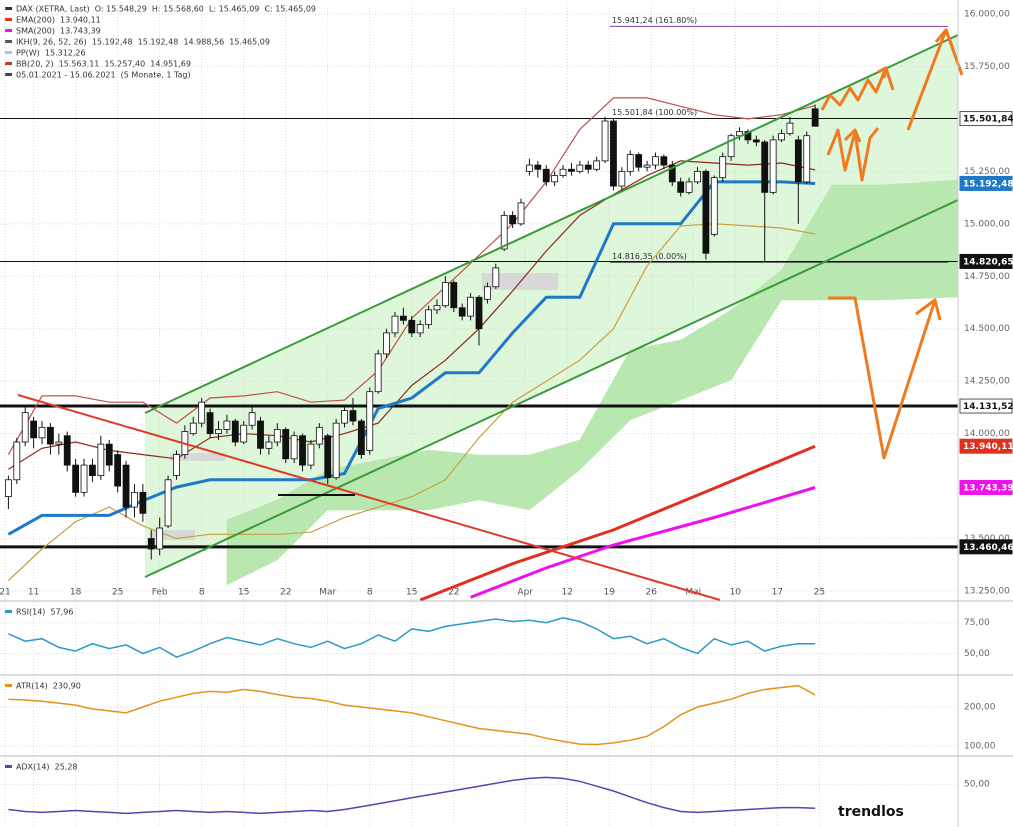  I want to click on indicator-line, so click(617, 523).